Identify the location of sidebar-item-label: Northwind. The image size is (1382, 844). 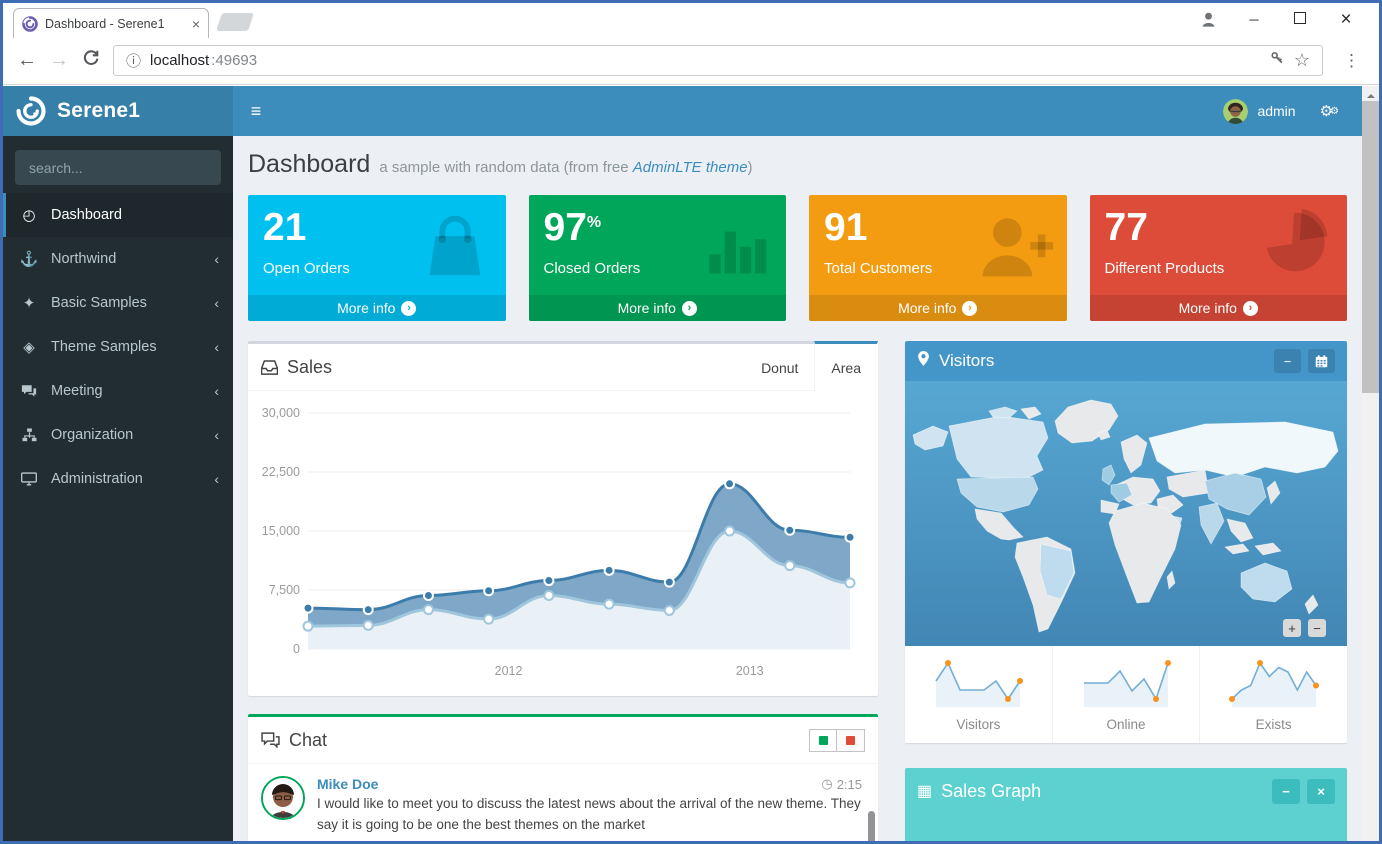
(84, 259).